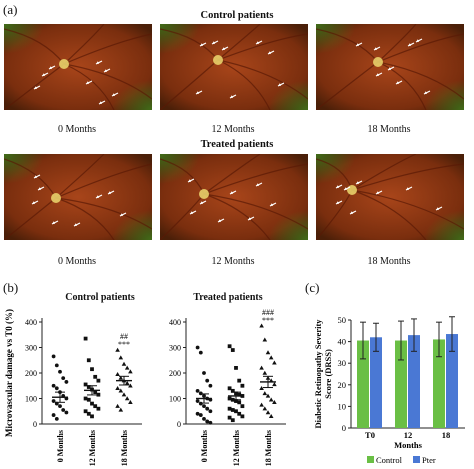 This screenshot has width=474, height=469. What do you see at coordinates (233, 129) in the screenshot?
I see `caption-control-12: 12 Months` at bounding box center [233, 129].